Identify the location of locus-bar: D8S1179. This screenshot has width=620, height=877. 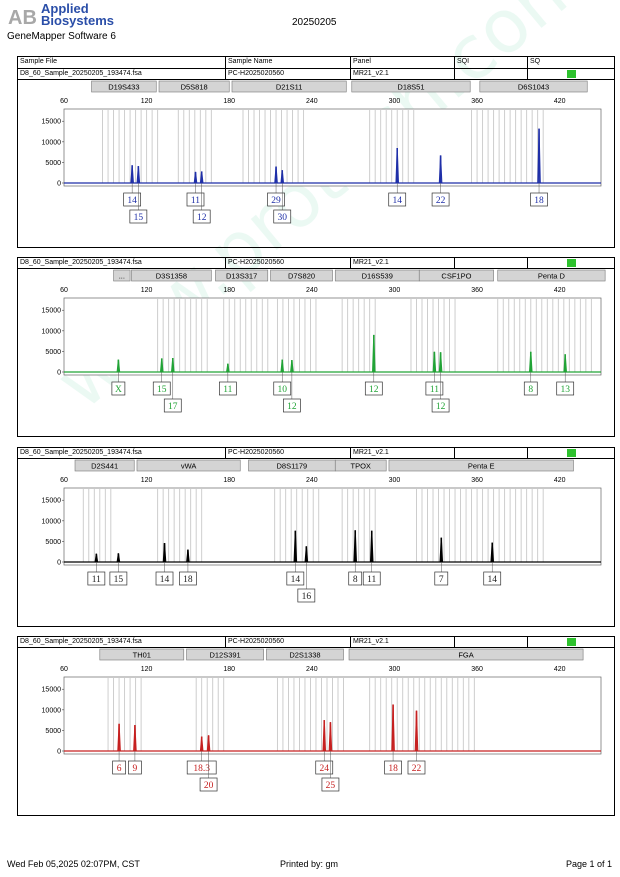
(292, 465).